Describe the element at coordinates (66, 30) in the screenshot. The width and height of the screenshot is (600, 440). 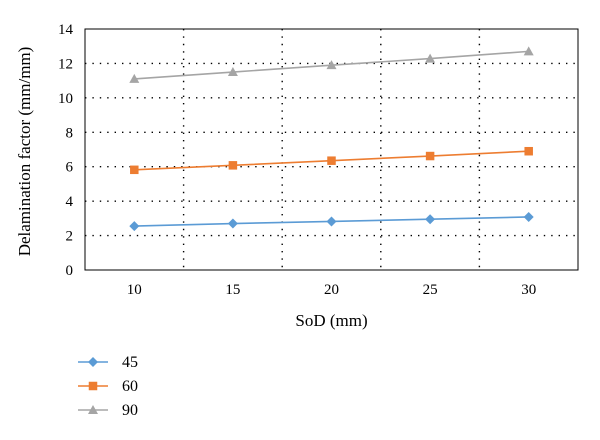
I see `y-tick-label: 14` at that location.